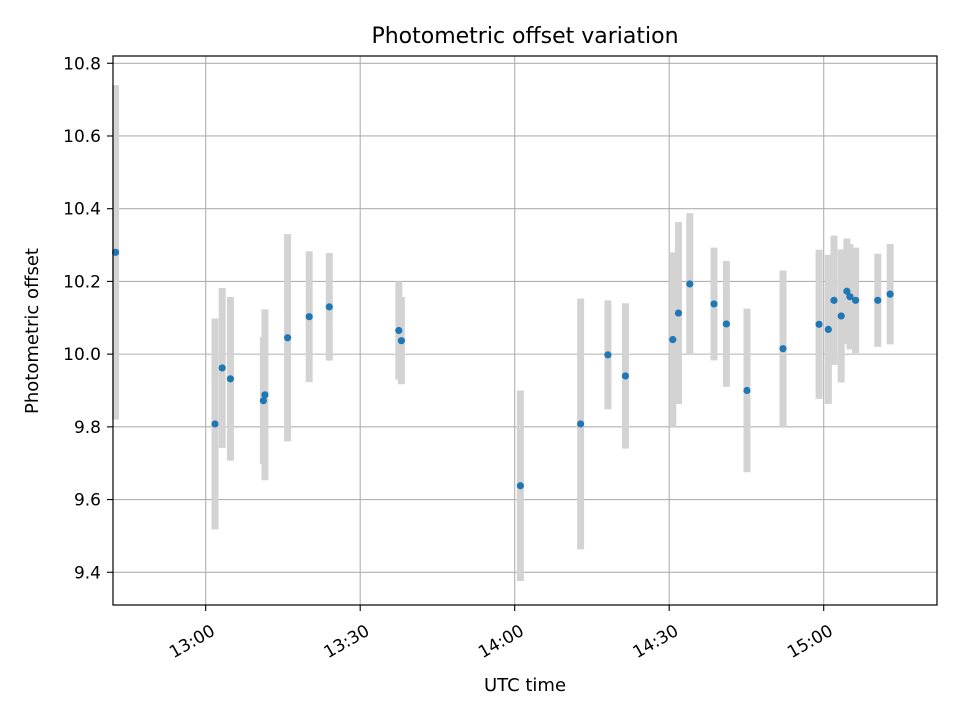  What do you see at coordinates (82, 282) in the screenshot?
I see `y-tick-label: 10.2` at bounding box center [82, 282].